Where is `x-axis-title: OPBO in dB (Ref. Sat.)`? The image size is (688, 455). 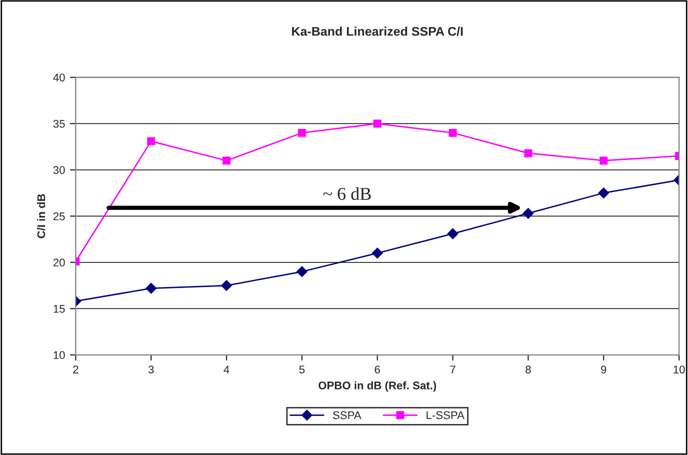 x-axis-title: OPBO in dB (Ref. Sat.) is located at coordinates (377, 386).